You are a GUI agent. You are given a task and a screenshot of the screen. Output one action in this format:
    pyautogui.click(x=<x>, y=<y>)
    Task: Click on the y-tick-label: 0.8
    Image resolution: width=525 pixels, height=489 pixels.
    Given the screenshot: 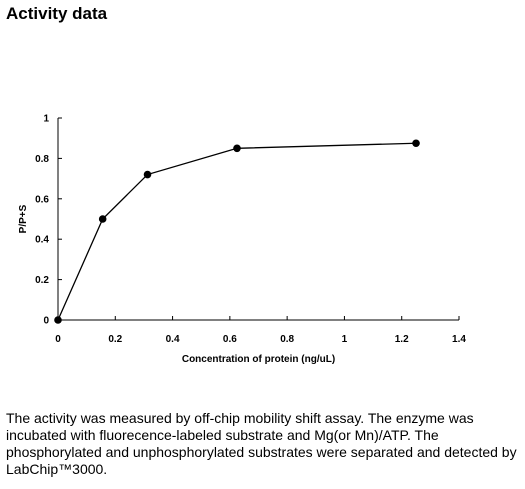 What is the action you would take?
    pyautogui.click(x=42, y=159)
    